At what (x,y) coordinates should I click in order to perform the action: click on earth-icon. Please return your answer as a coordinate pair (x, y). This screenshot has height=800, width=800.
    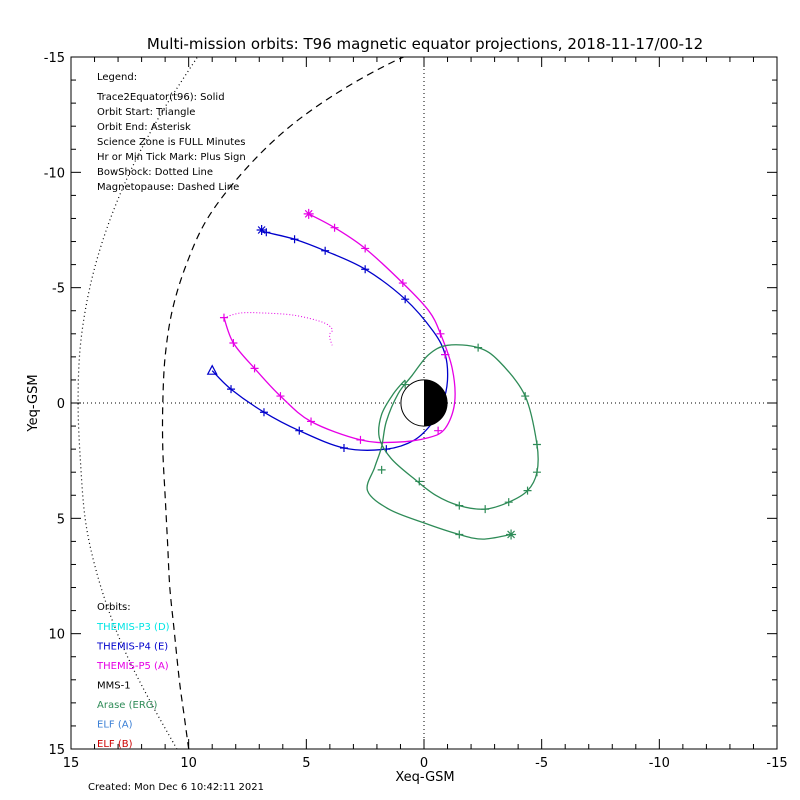
    Looking at the image, I should click on (424, 403).